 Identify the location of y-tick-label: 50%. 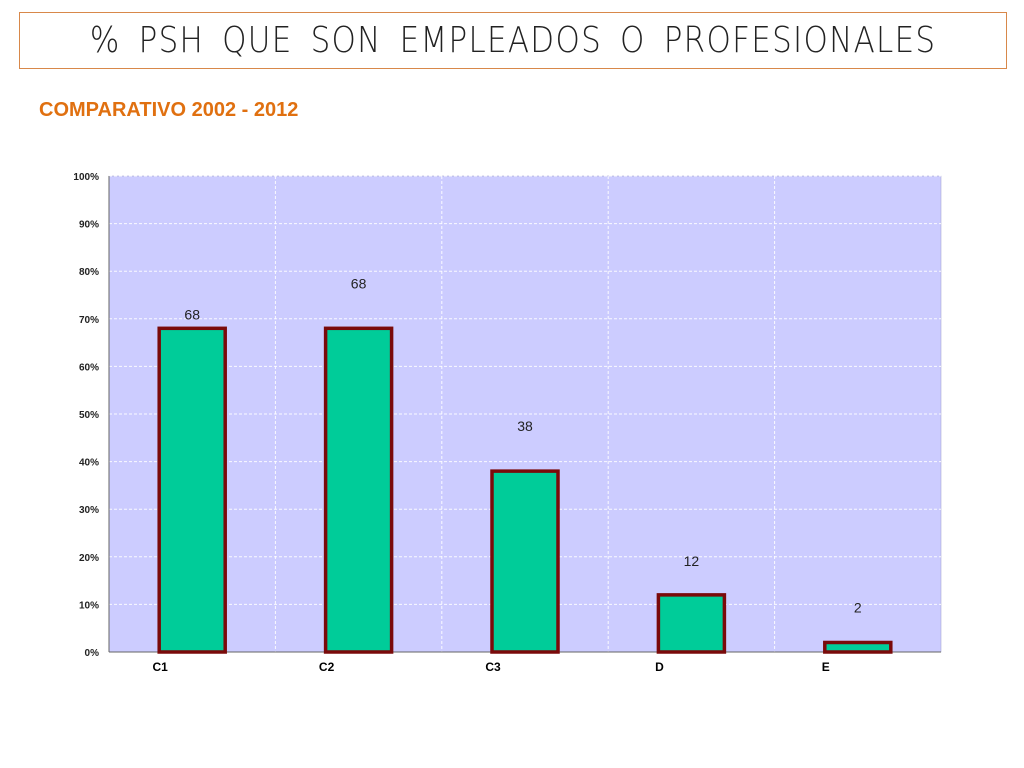
(89, 415).